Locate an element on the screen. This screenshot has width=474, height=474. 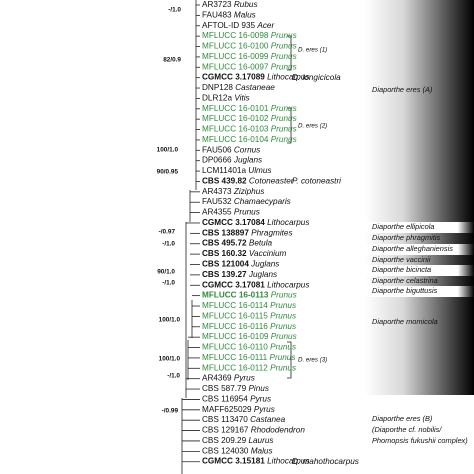
support-value: -/1.0 is located at coordinates (173, 376).